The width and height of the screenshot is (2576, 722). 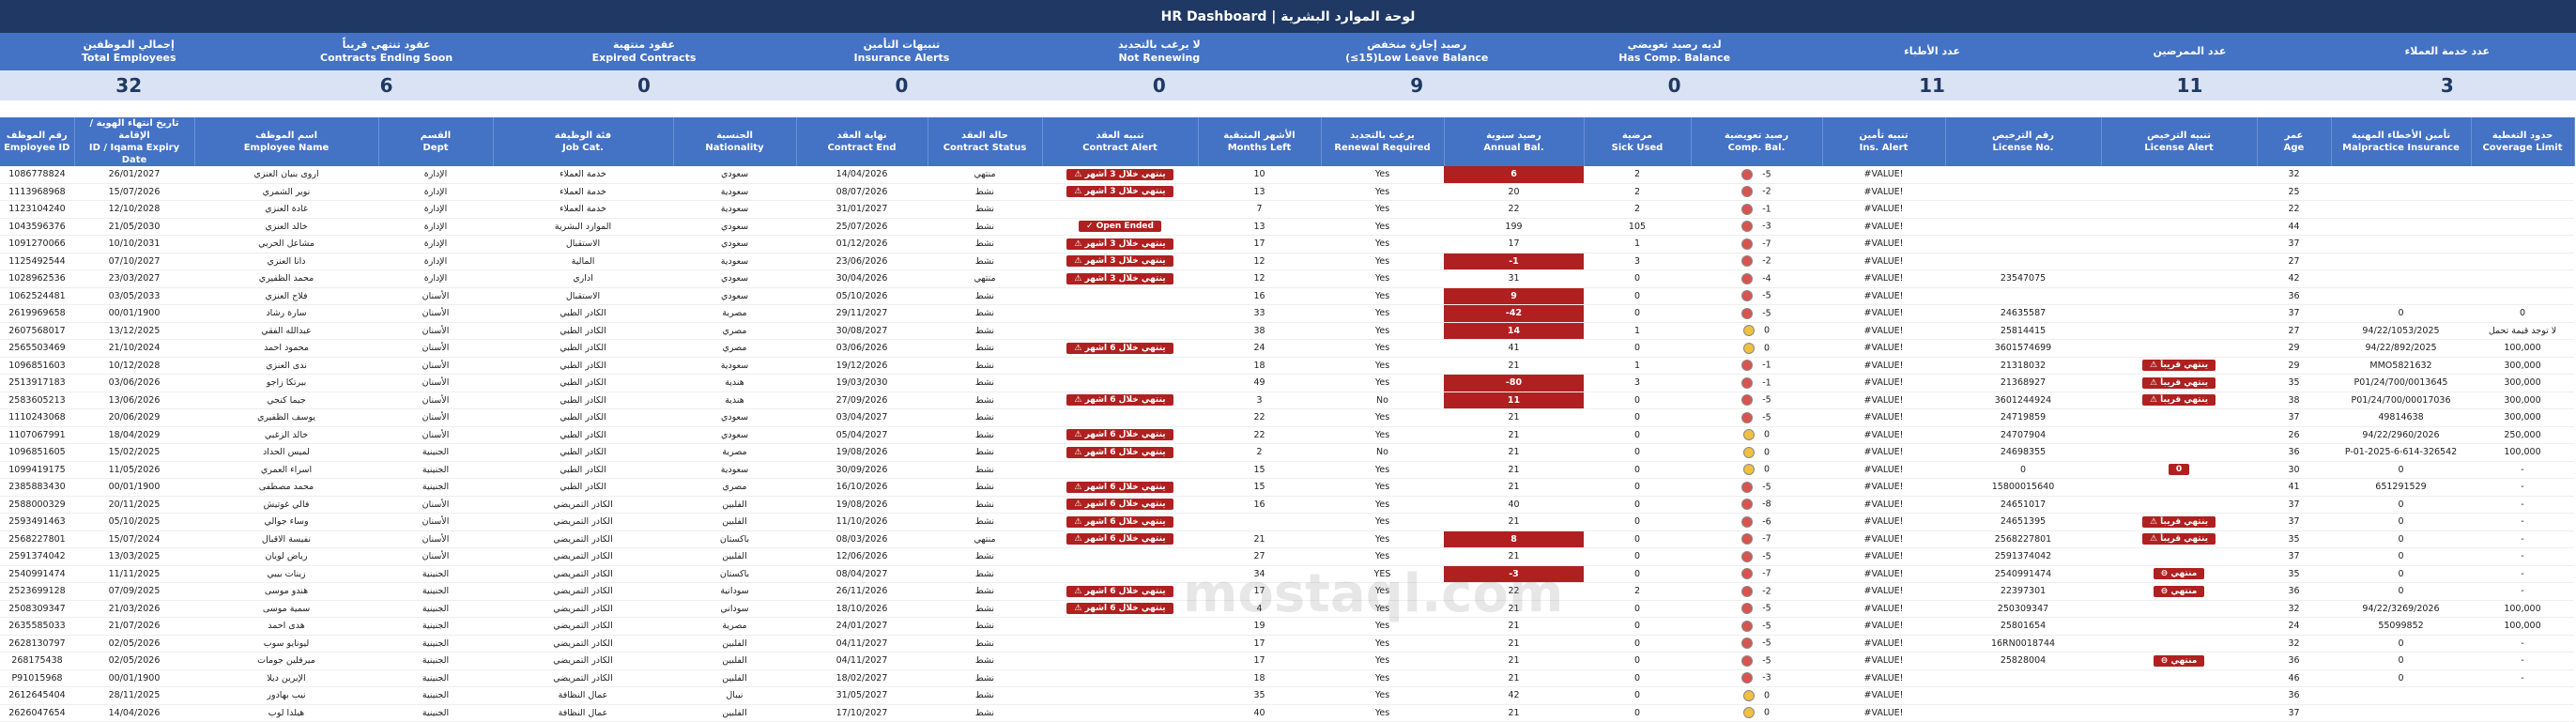 What do you see at coordinates (583, 470) in the screenshot?
I see `job-category-cell: الكادر الطبي` at bounding box center [583, 470].